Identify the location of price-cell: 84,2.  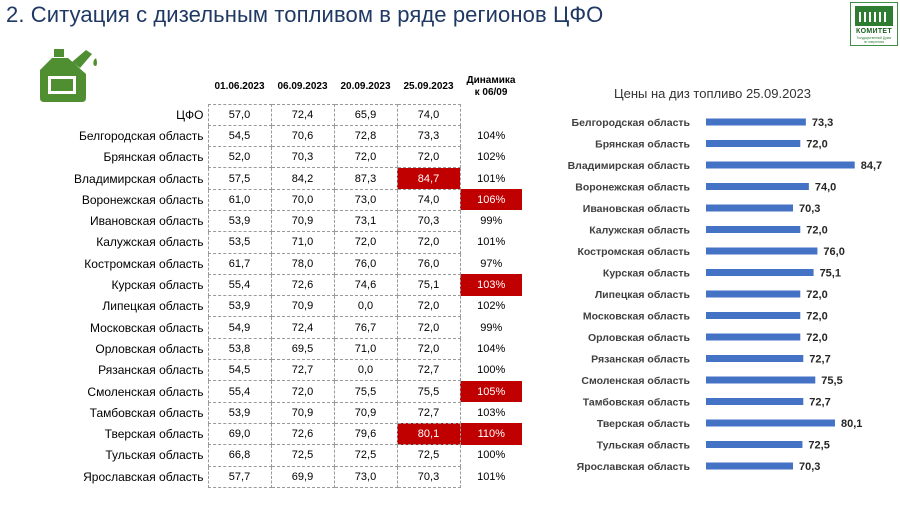
(302, 178).